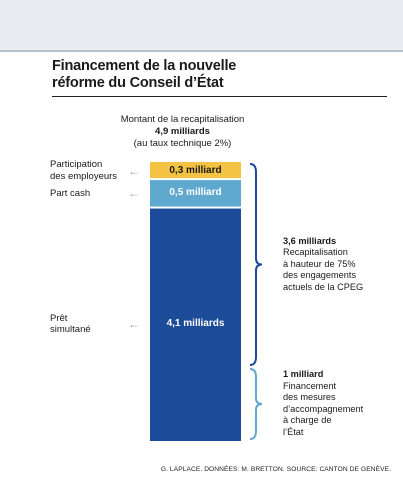  What do you see at coordinates (319, 263) in the screenshot?
I see `bracket-note-line: à hauteur de 75%` at bounding box center [319, 263].